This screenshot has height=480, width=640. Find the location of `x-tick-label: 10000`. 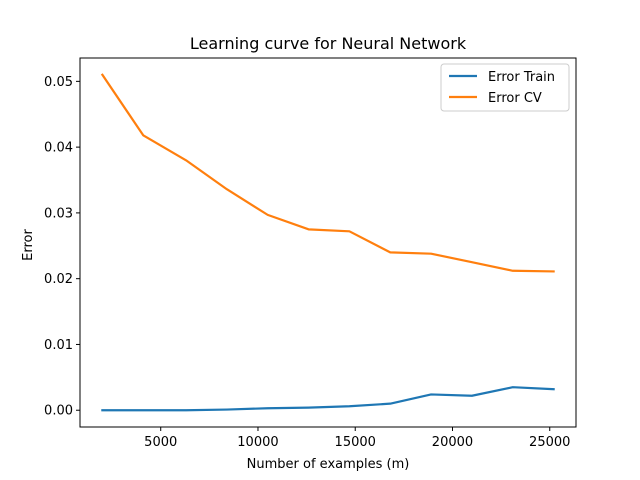

x-tick-label: 10000 is located at coordinates (257, 442).